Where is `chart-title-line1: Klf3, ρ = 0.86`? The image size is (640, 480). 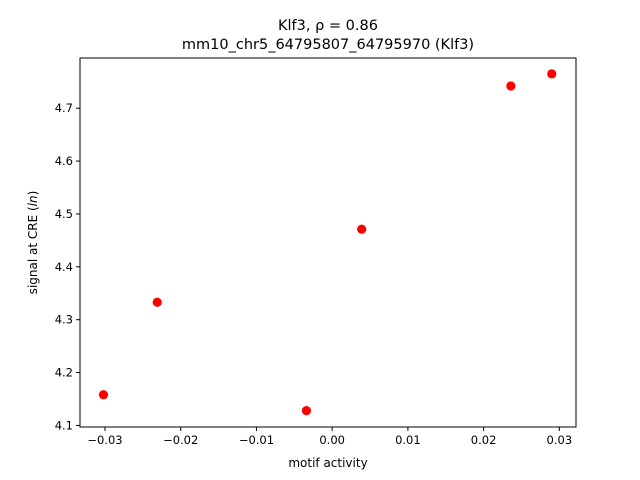 chart-title-line1: Klf3, ρ = 0.86 is located at coordinates (328, 26).